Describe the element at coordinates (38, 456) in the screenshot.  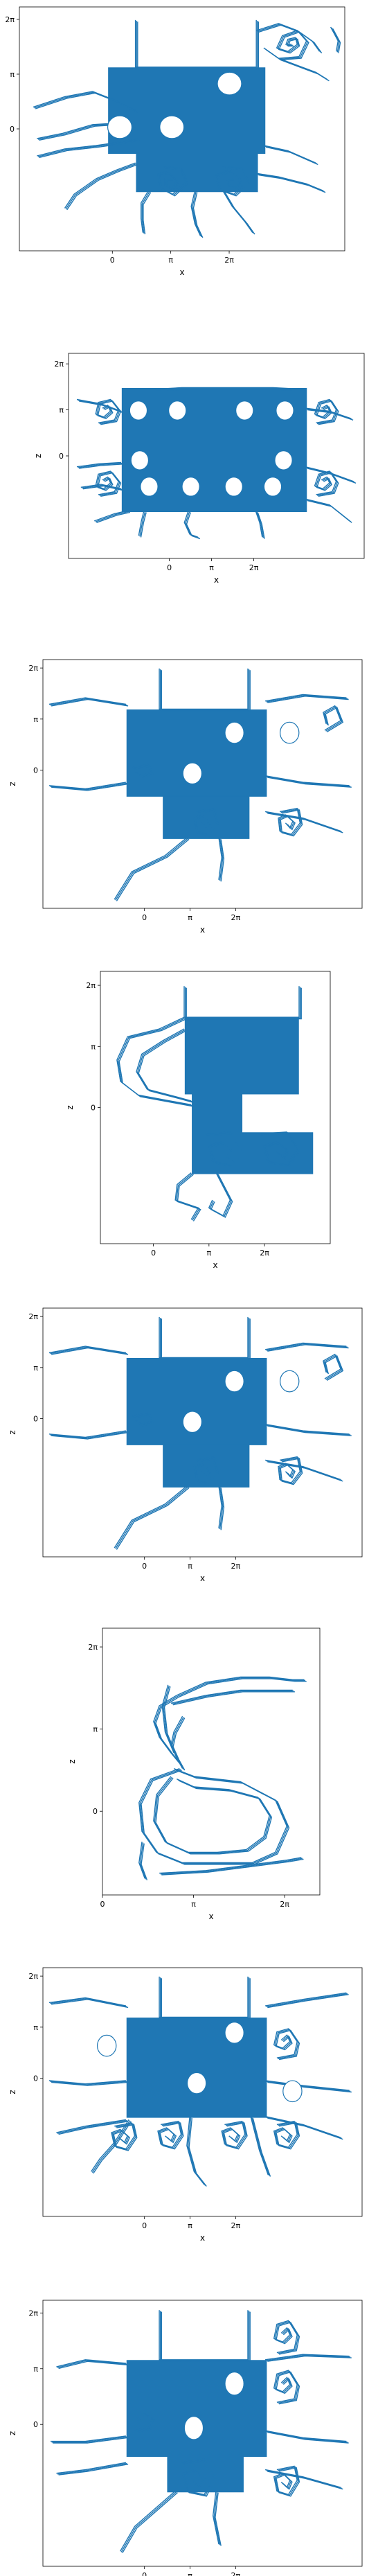
I see `y-axis-label: z` at that location.